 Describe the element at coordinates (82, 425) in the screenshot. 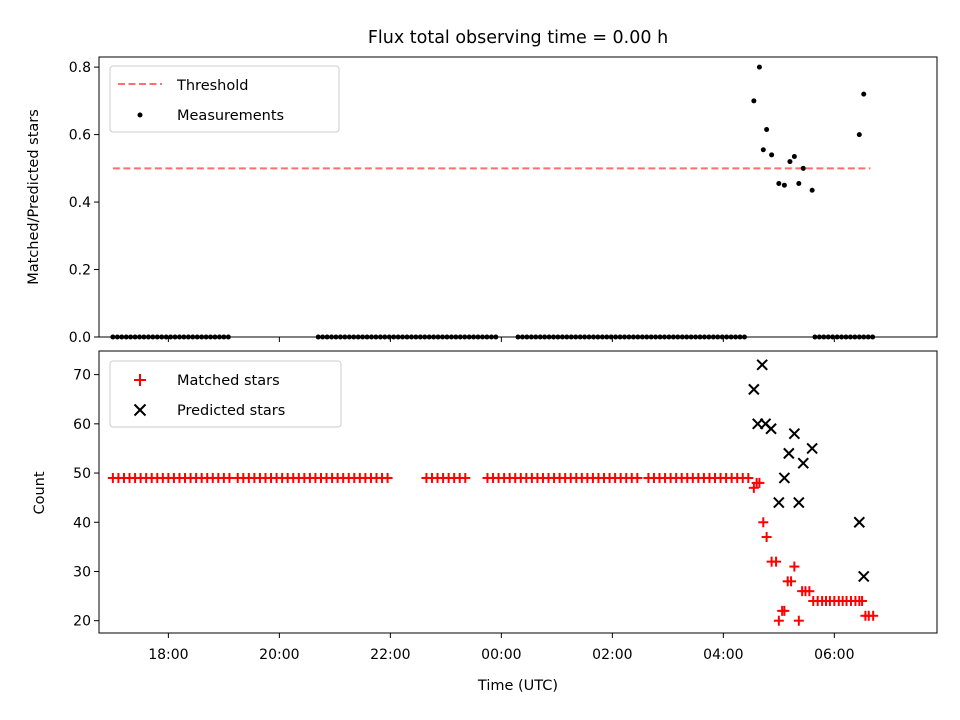

I see `y-tick-label: 60` at that location.